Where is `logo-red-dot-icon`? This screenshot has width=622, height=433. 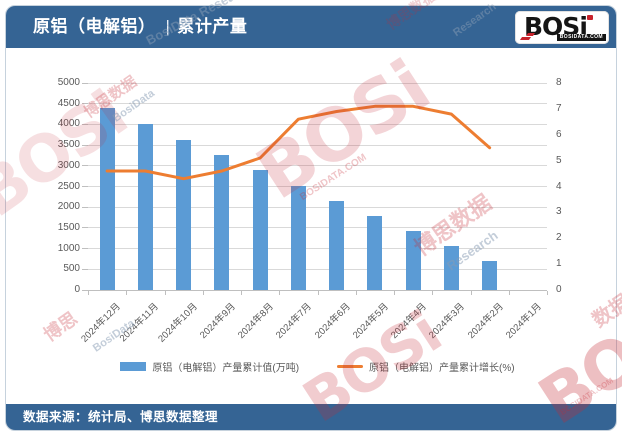
logo-red-dot-icon is located at coordinates (590, 17).